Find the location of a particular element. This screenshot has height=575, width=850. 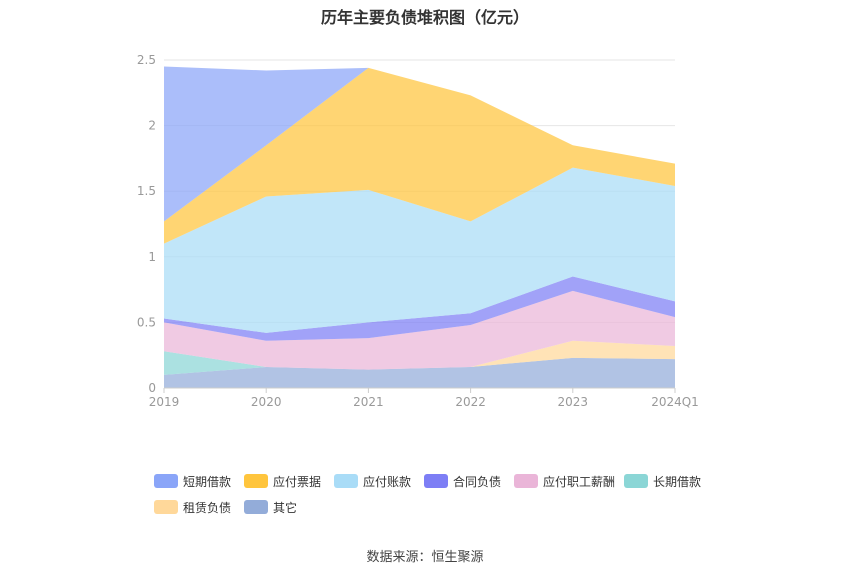

legend-item: 应付票据 is located at coordinates (282, 481).